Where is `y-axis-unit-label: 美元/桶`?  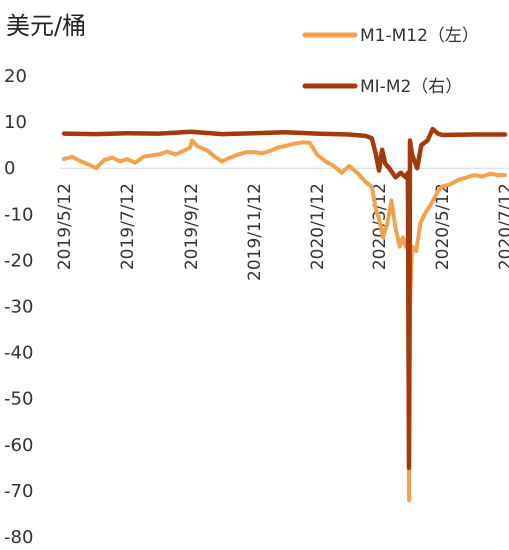 y-axis-unit-label: 美元/桶 is located at coordinates (46, 26).